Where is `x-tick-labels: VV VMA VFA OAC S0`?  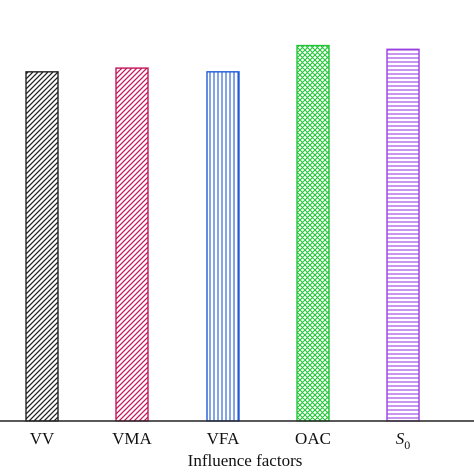 x-tick-labels: VV VMA VFA OAC S0 is located at coordinates (220, 440).